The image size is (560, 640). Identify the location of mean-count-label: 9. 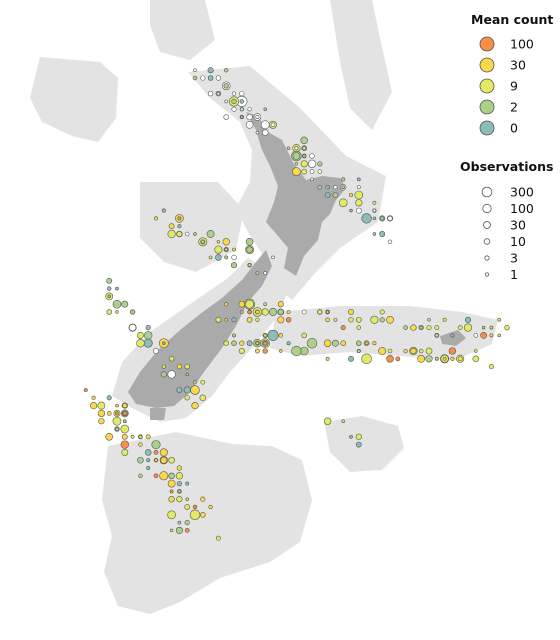
(514, 86).